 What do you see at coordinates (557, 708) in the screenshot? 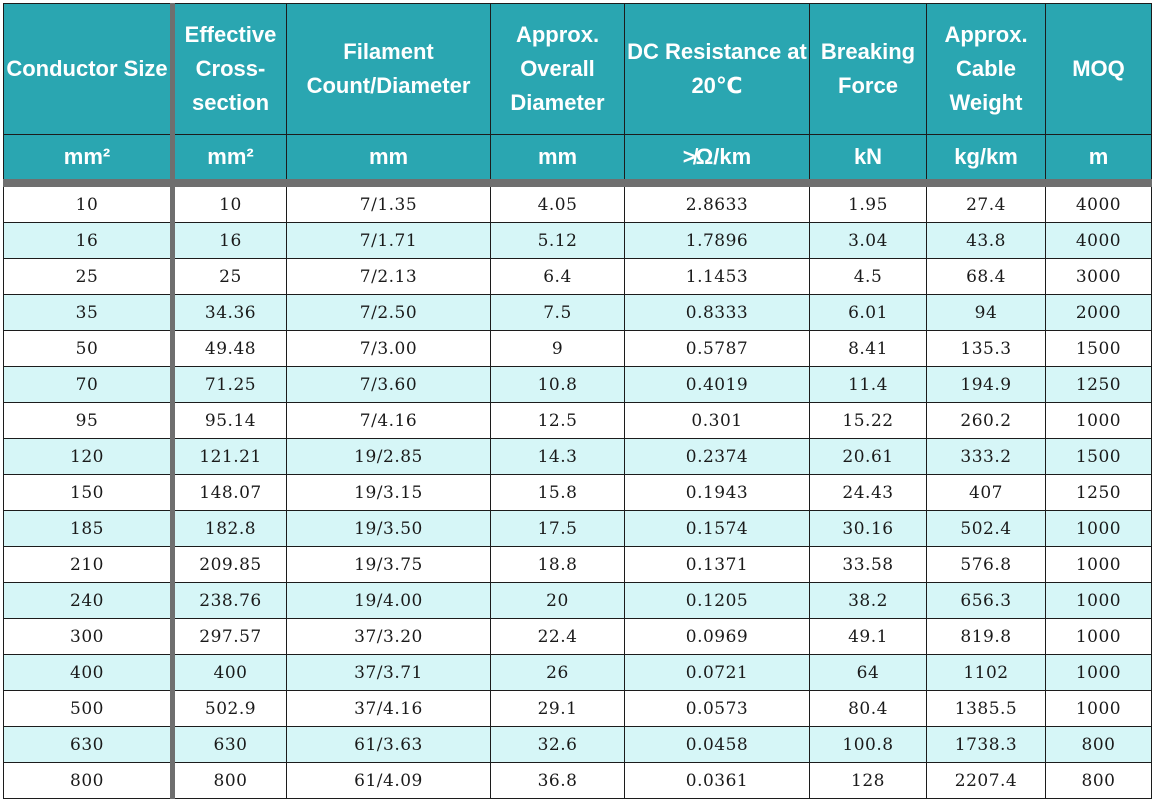
I see `overall-diameter-cell: 29.1` at bounding box center [557, 708].